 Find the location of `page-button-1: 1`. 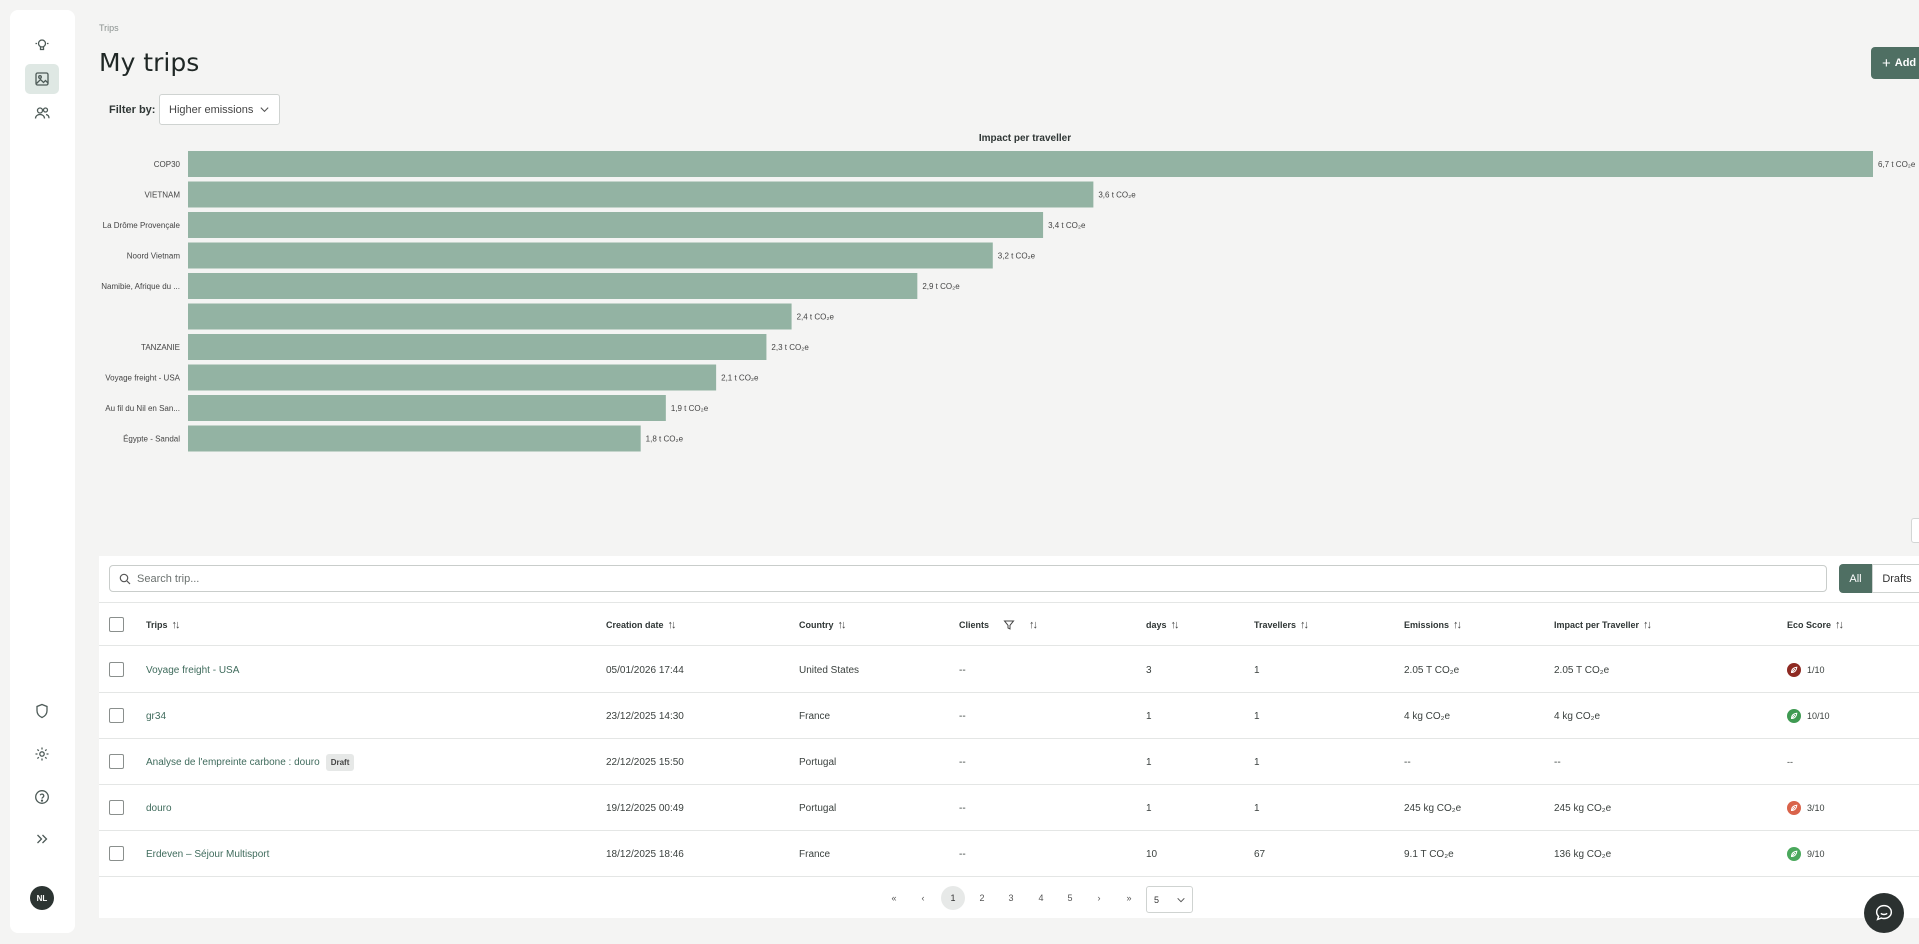

page-button-1: 1 is located at coordinates (953, 898).